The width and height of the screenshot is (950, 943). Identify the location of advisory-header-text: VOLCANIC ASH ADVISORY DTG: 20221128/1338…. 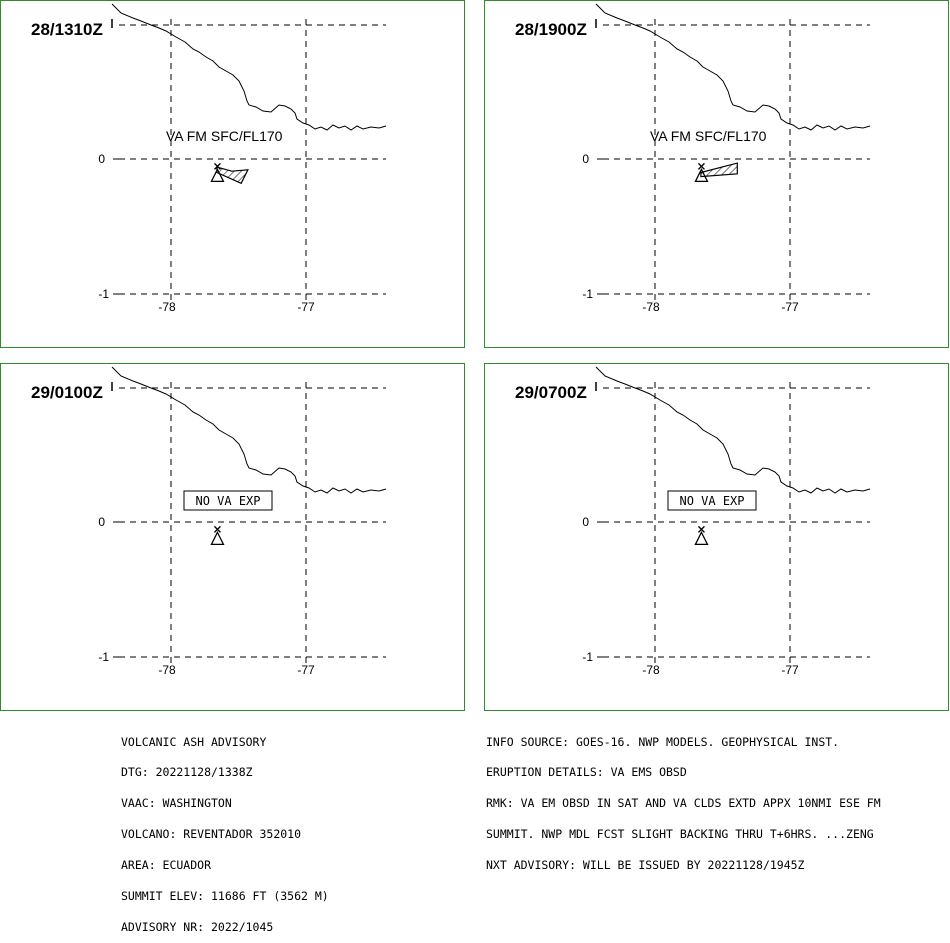
(225, 829).